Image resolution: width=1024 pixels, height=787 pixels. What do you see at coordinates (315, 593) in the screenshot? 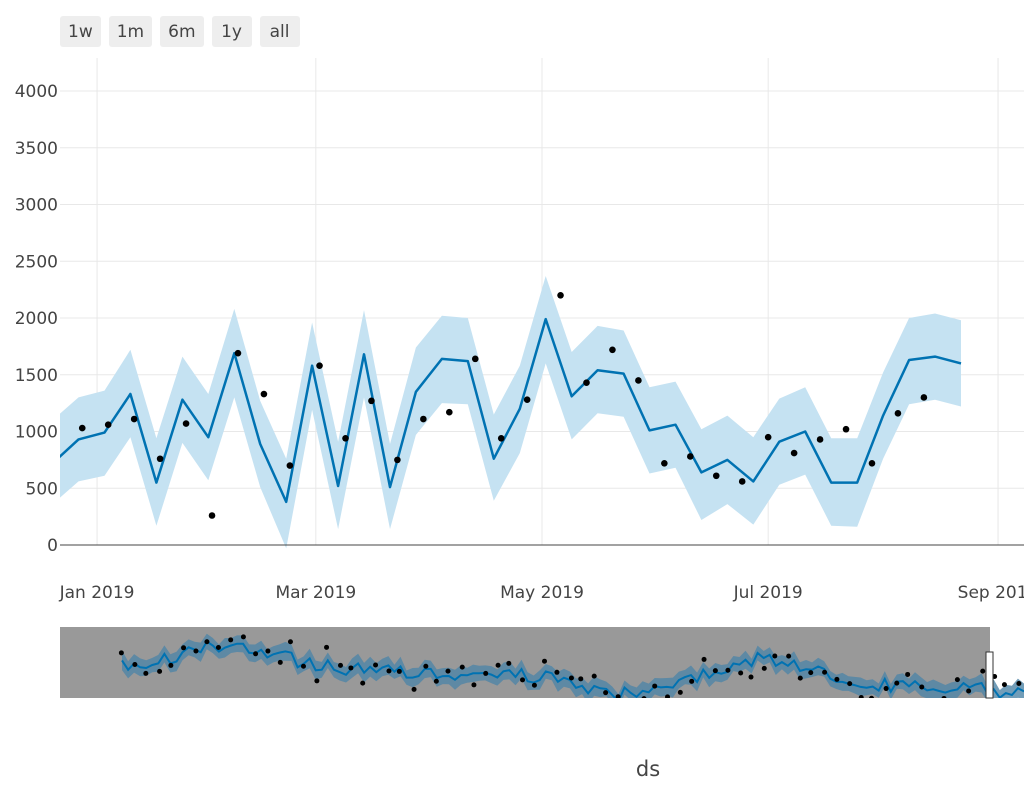
I see `x-tick-label: Mar 2019` at bounding box center [315, 593].